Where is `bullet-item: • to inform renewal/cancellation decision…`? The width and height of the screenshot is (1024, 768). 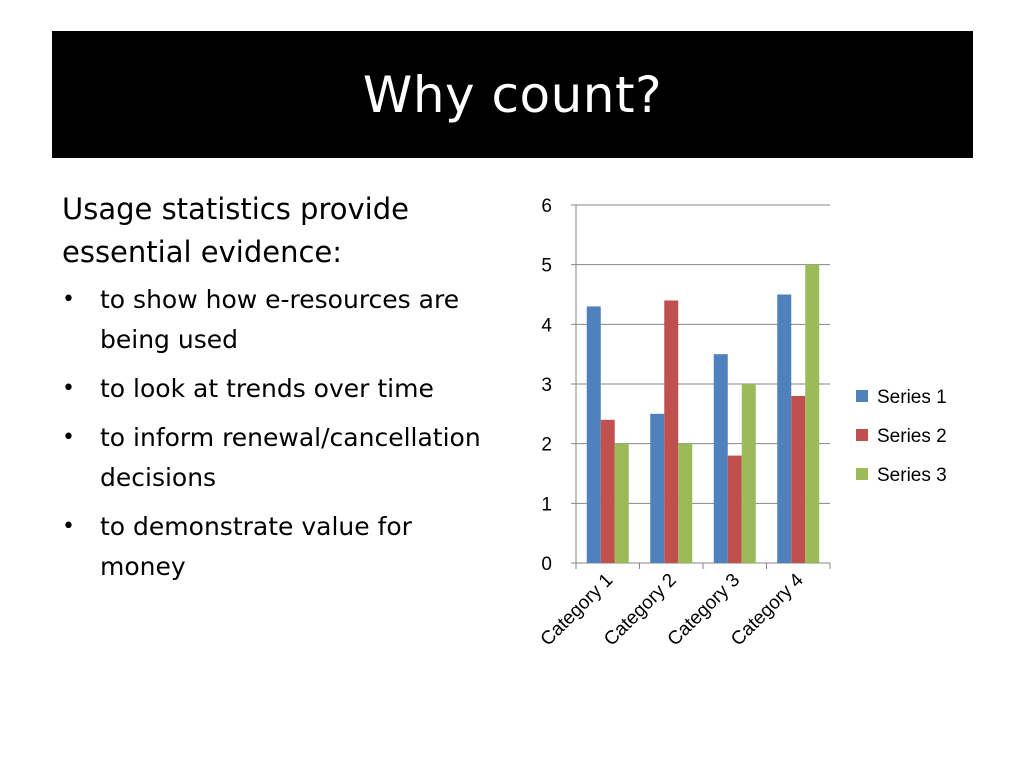 bullet-item: • to inform renewal/cancellation decision… is located at coordinates (277, 458).